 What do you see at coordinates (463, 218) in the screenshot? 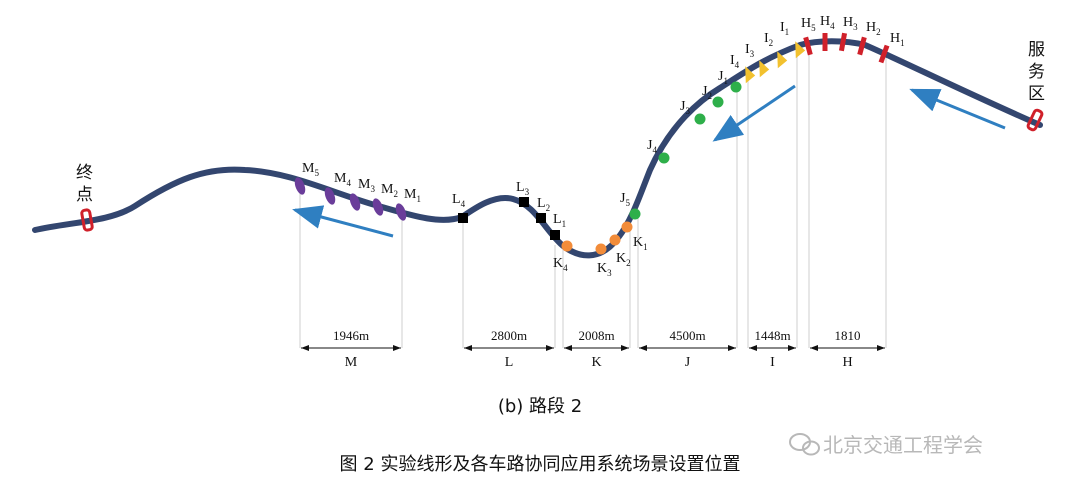
I see `marker-L4` at bounding box center [463, 218].